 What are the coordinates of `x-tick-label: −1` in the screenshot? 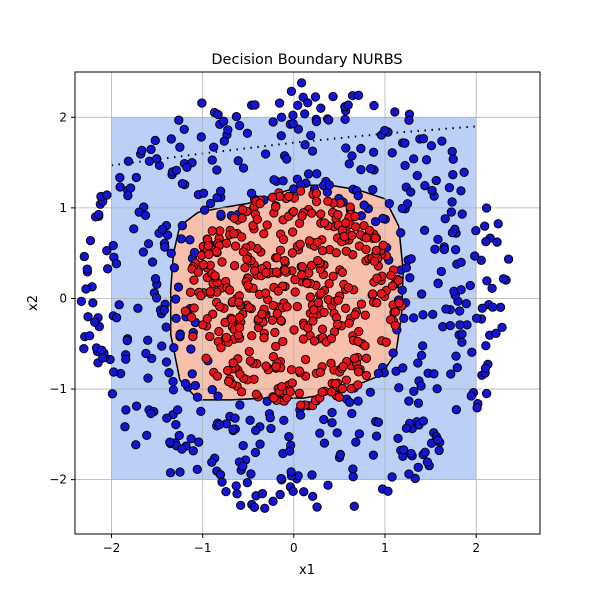 It's located at (203, 548).